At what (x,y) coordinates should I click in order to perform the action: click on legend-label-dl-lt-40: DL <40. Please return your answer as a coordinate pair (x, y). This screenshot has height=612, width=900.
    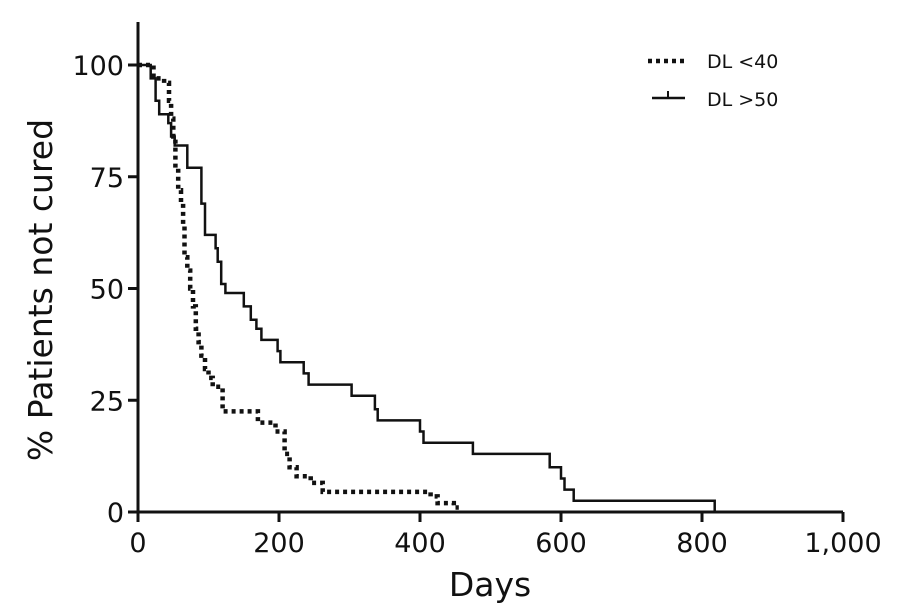
    Looking at the image, I should click on (742, 62).